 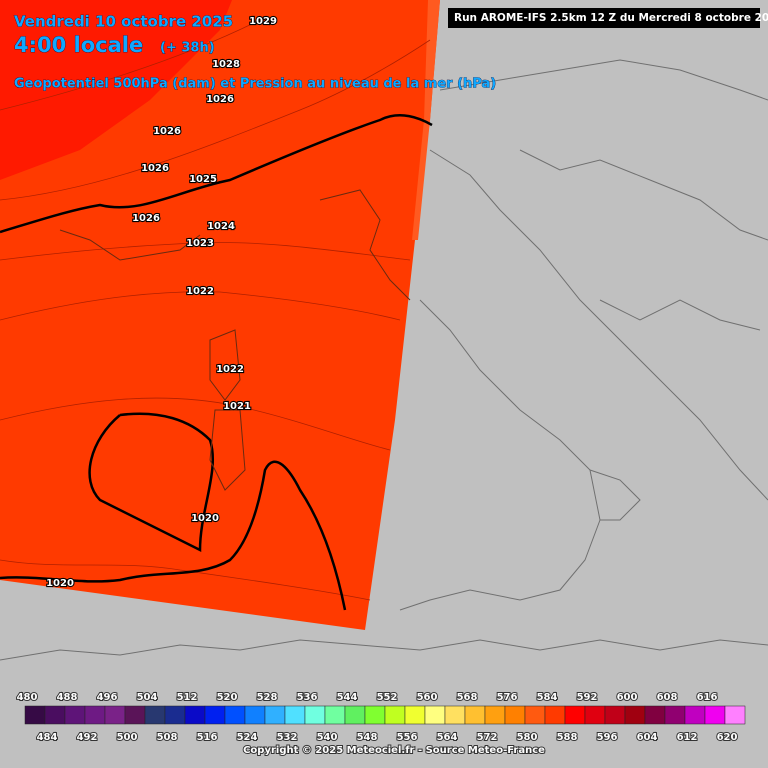 What do you see at coordinates (67, 697) in the screenshot?
I see `scale-label: 488` at bounding box center [67, 697].